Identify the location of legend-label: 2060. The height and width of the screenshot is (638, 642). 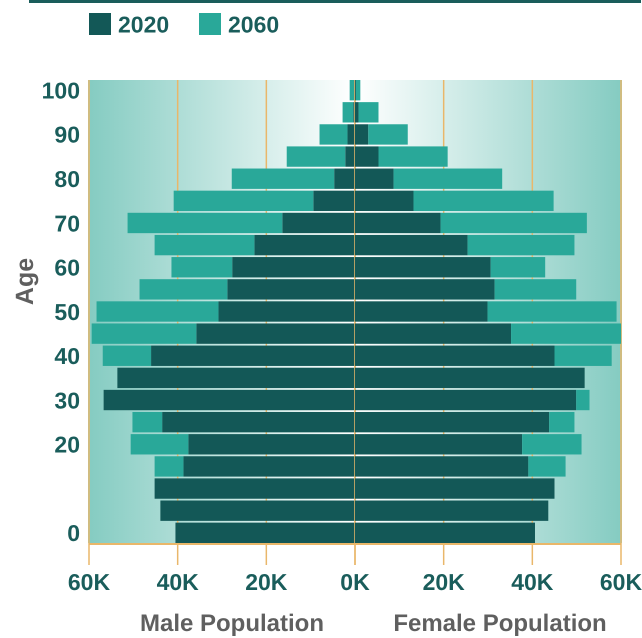
(254, 24).